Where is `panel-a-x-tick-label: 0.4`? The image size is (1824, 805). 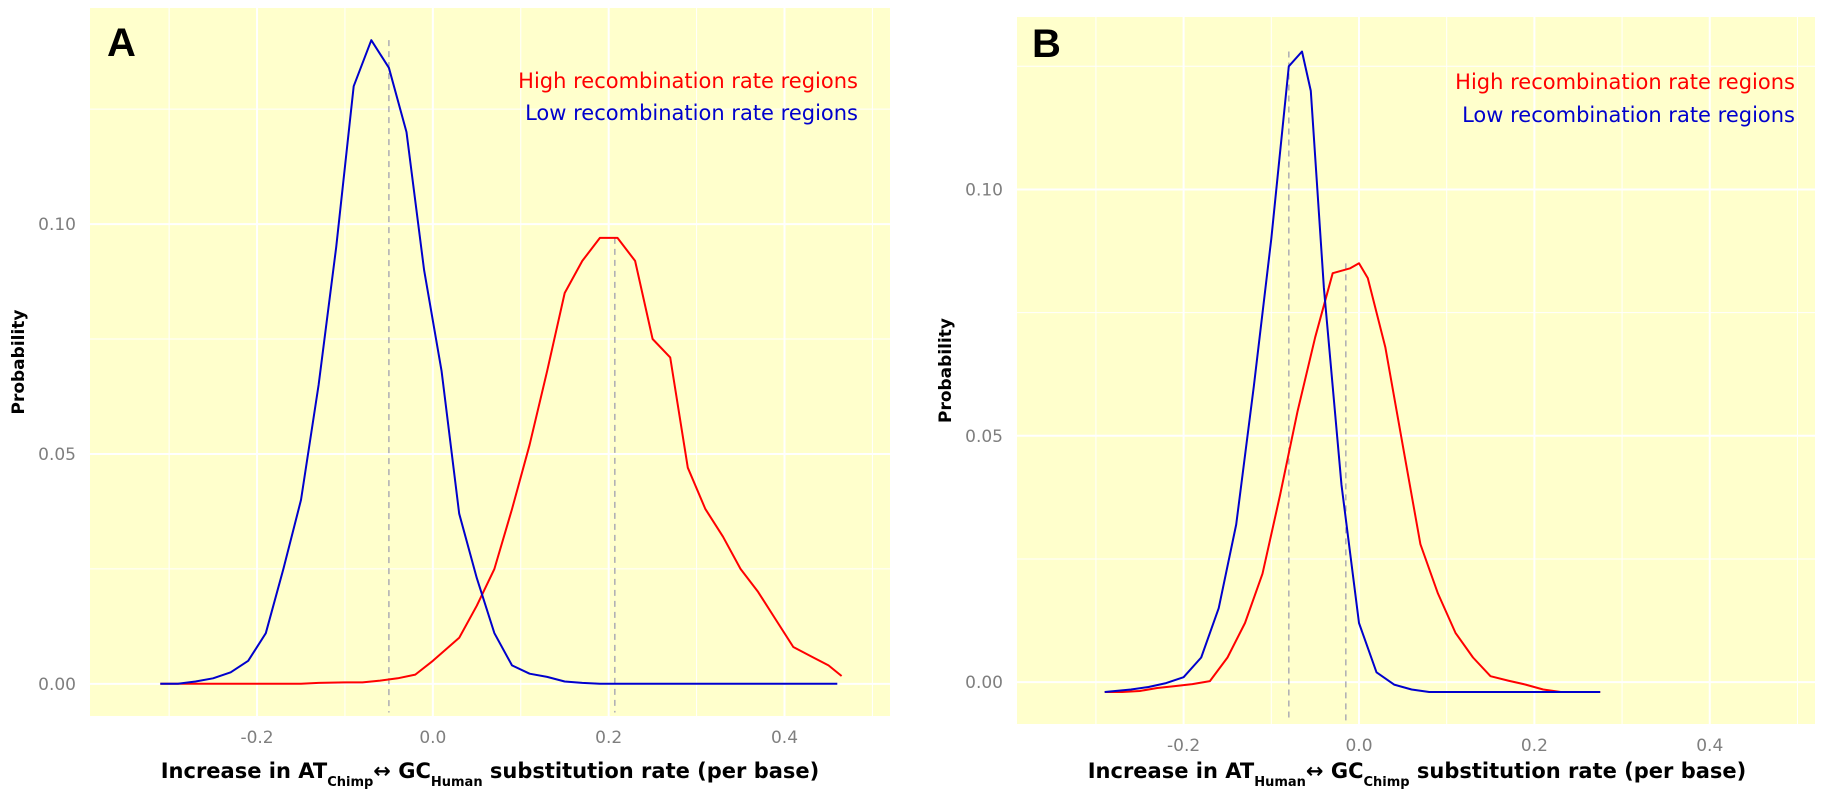 panel-a-x-tick-label: 0.4 is located at coordinates (784, 738).